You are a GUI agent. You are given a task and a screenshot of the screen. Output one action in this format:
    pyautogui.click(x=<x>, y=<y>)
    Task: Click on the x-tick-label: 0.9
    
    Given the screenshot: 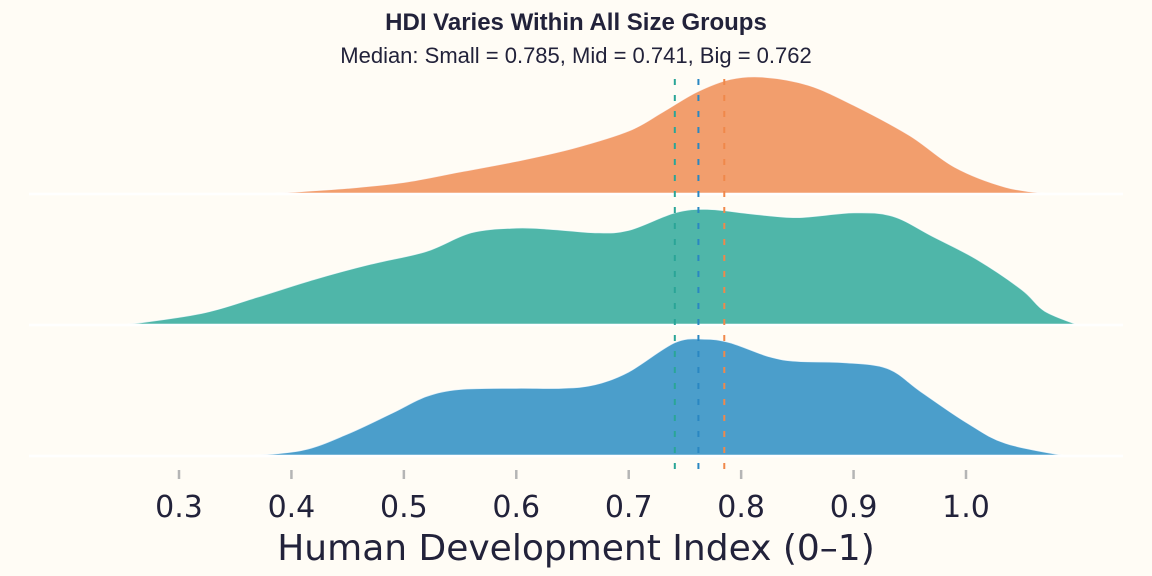 What is the action you would take?
    pyautogui.click(x=854, y=507)
    